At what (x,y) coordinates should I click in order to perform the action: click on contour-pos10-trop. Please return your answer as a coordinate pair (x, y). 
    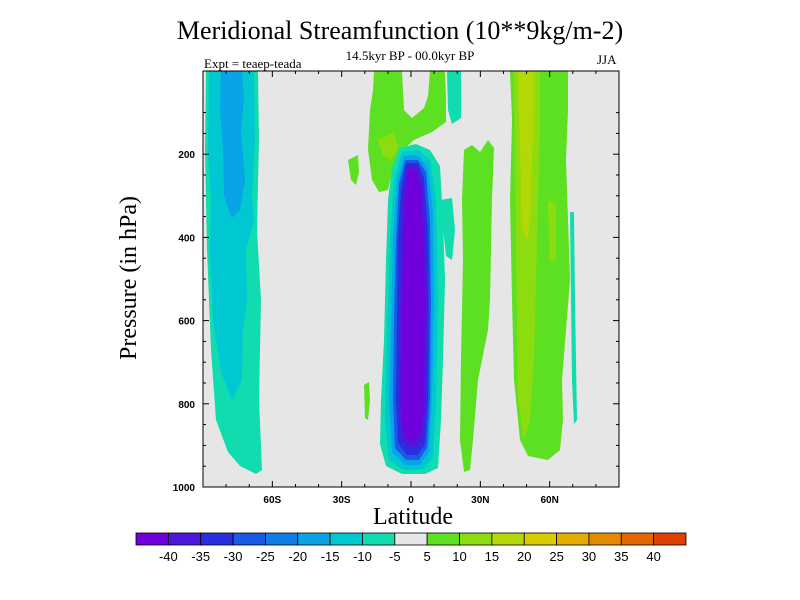
    Looking at the image, I should click on (388, 146).